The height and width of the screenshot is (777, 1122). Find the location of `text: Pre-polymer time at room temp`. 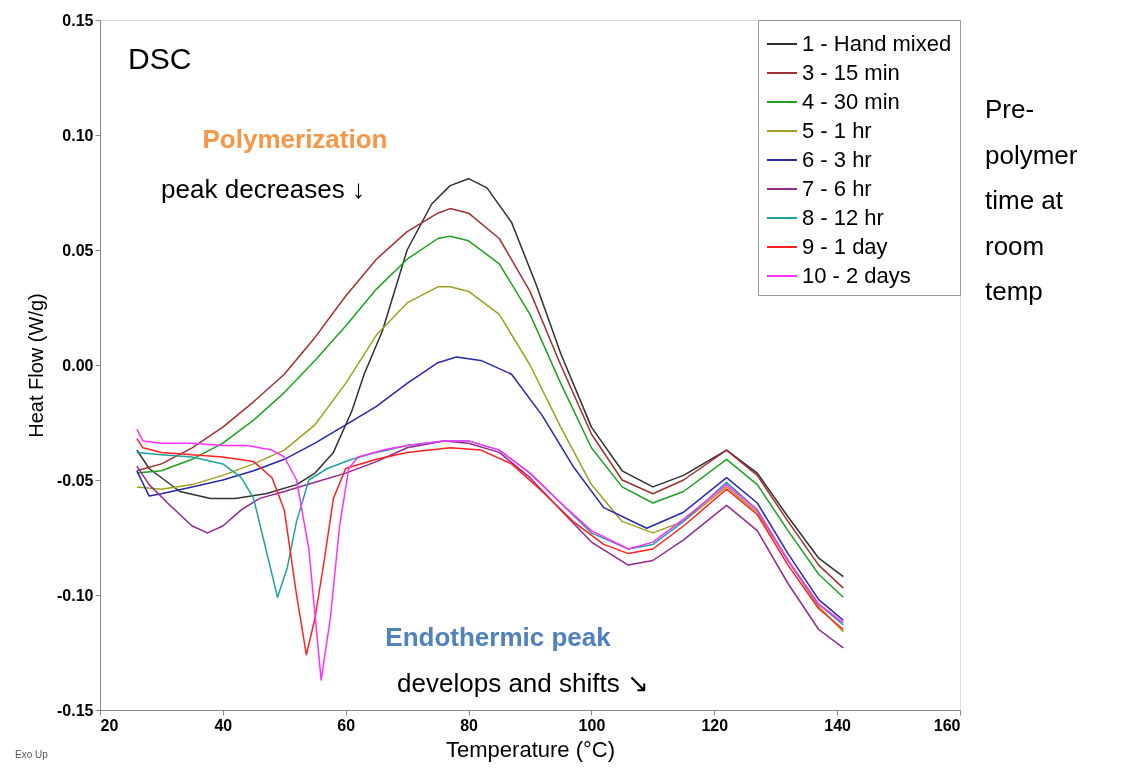

text: Pre-polymer time at room temp is located at coordinates (1031, 200).